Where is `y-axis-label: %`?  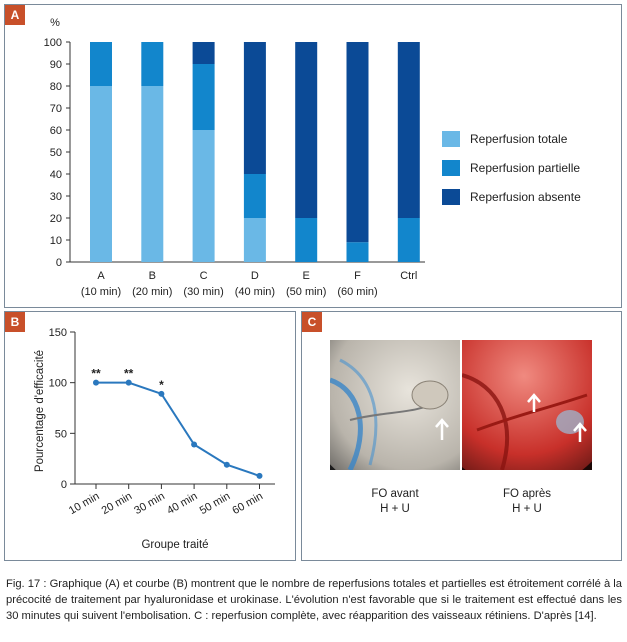 y-axis-label: % is located at coordinates (55, 23).